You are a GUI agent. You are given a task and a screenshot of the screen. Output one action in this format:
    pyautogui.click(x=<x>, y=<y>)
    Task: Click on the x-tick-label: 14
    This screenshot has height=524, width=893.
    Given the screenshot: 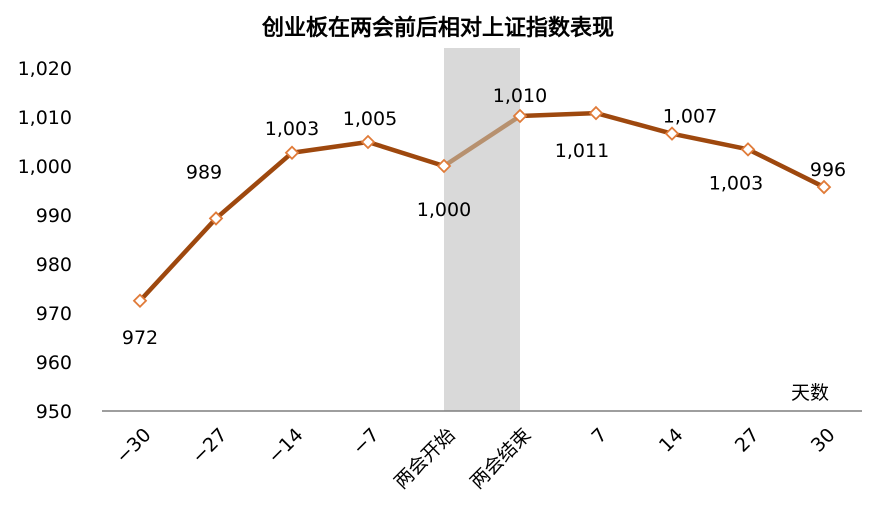 What is the action you would take?
    pyautogui.click(x=671, y=440)
    